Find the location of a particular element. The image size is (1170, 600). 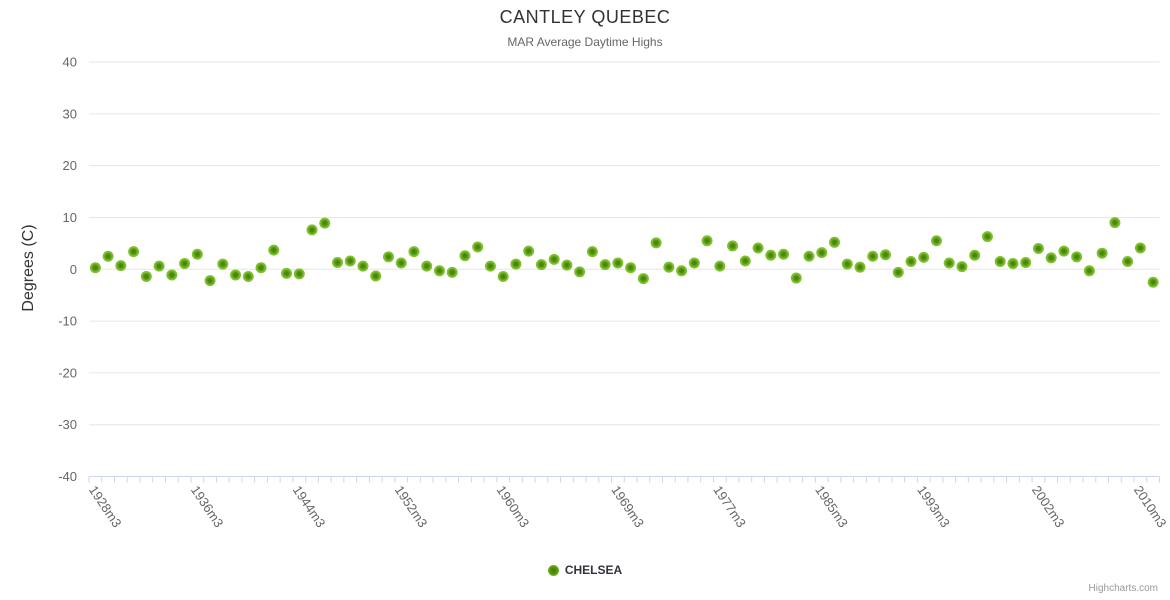

legend-series-label: CHELSEA is located at coordinates (593, 570).